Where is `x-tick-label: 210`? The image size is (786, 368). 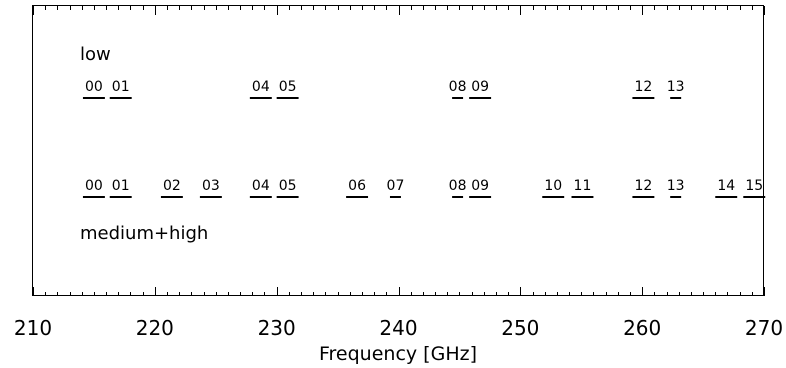
x-tick-label: 210 is located at coordinates (33, 328).